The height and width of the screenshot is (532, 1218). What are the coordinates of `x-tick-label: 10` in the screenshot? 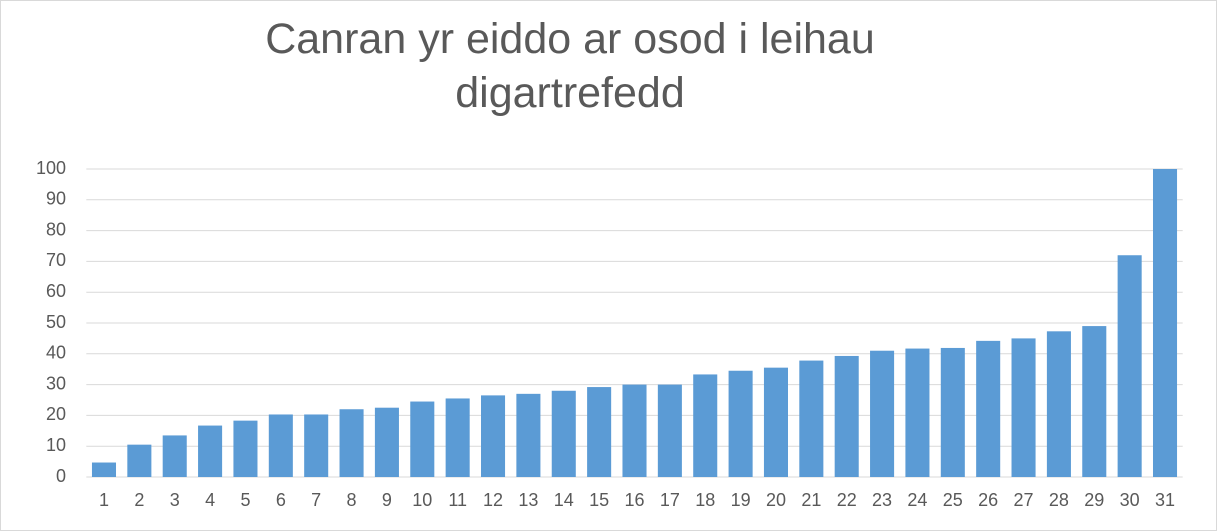 It's located at (422, 500).